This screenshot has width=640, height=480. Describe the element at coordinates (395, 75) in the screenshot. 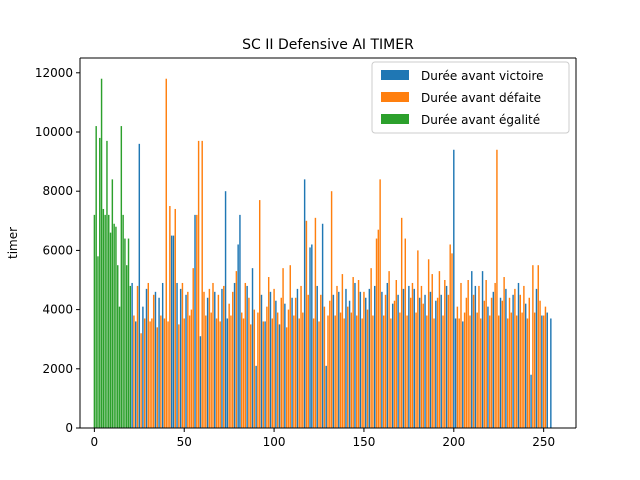

I see `legend-swatch-victoire` at that location.